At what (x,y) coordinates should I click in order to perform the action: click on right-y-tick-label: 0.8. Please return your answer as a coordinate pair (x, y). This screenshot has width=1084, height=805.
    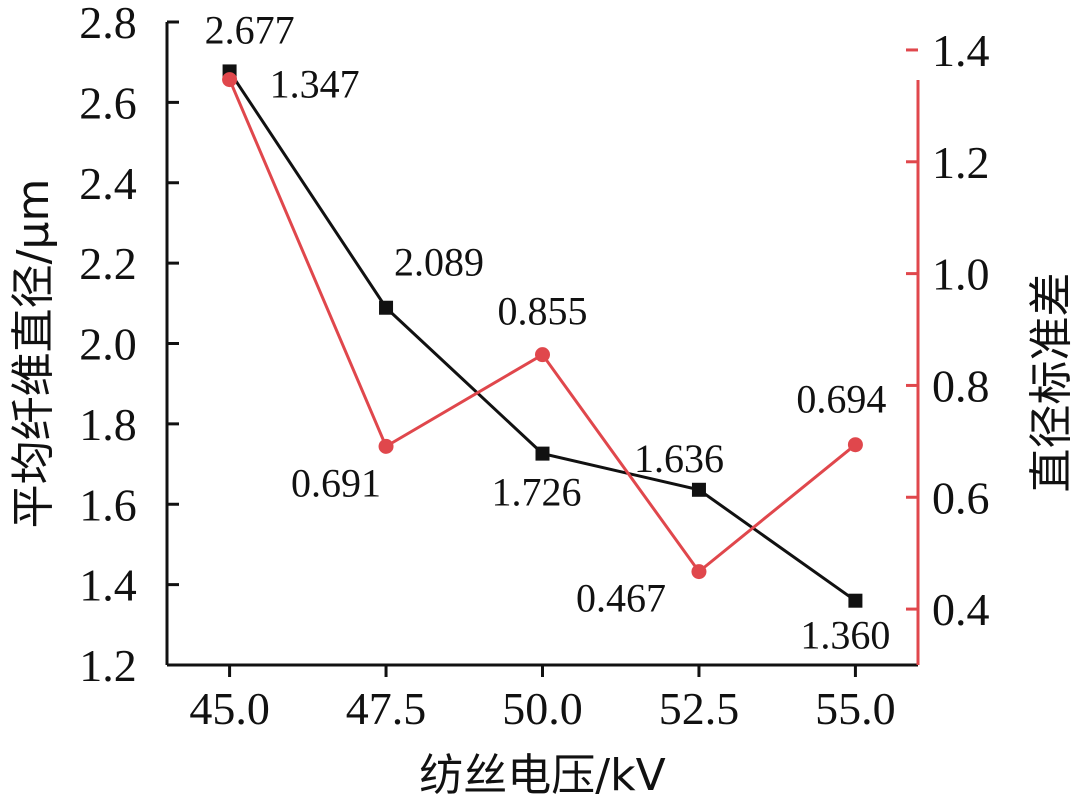
    Looking at the image, I should click on (961, 385).